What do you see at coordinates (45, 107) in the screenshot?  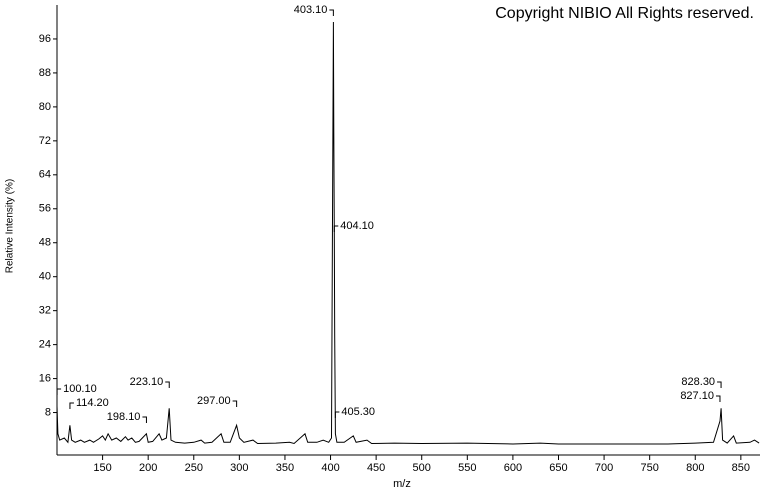 I see `y-tick-label: 80` at bounding box center [45, 107].